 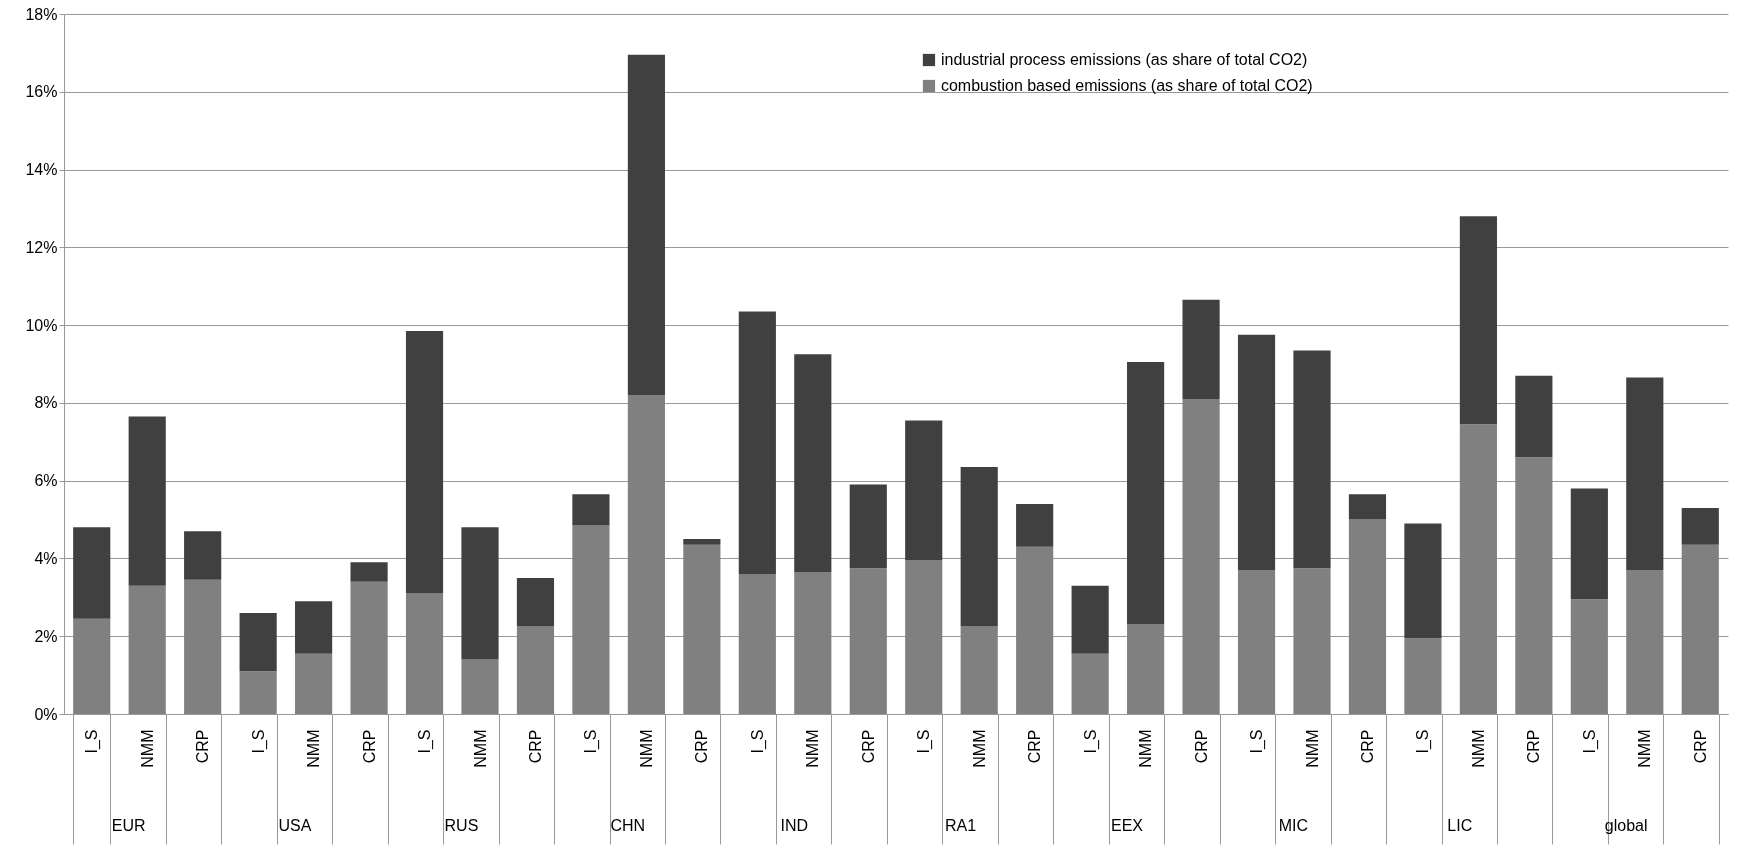 What do you see at coordinates (46, 481) in the screenshot?
I see `y-tick-label: 6%` at bounding box center [46, 481].